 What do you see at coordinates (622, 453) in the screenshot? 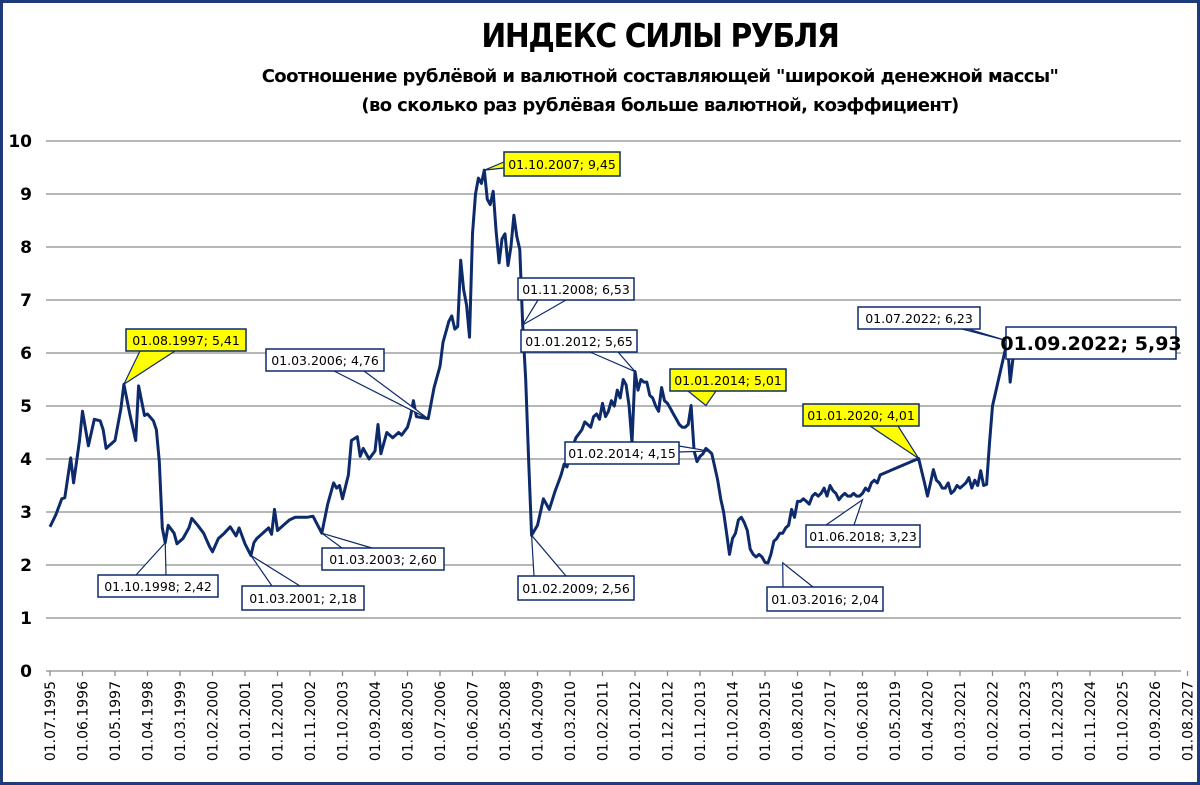
I see `data-label-text: 01.02.2014; 4,15` at bounding box center [622, 453].